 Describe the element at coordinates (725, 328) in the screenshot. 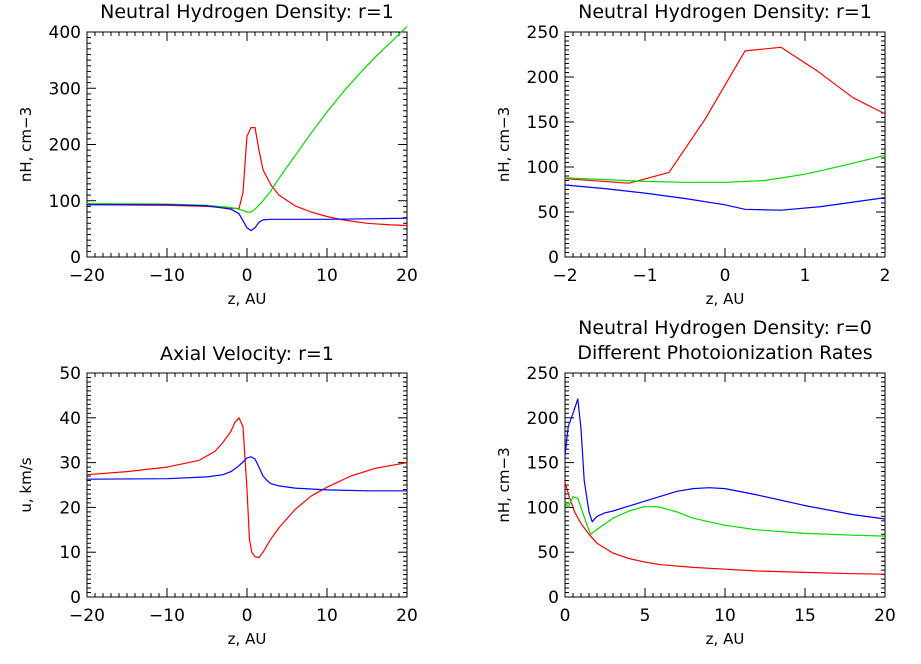

I see `chart-title: Neutral Hydrogen Density: r=0` at that location.